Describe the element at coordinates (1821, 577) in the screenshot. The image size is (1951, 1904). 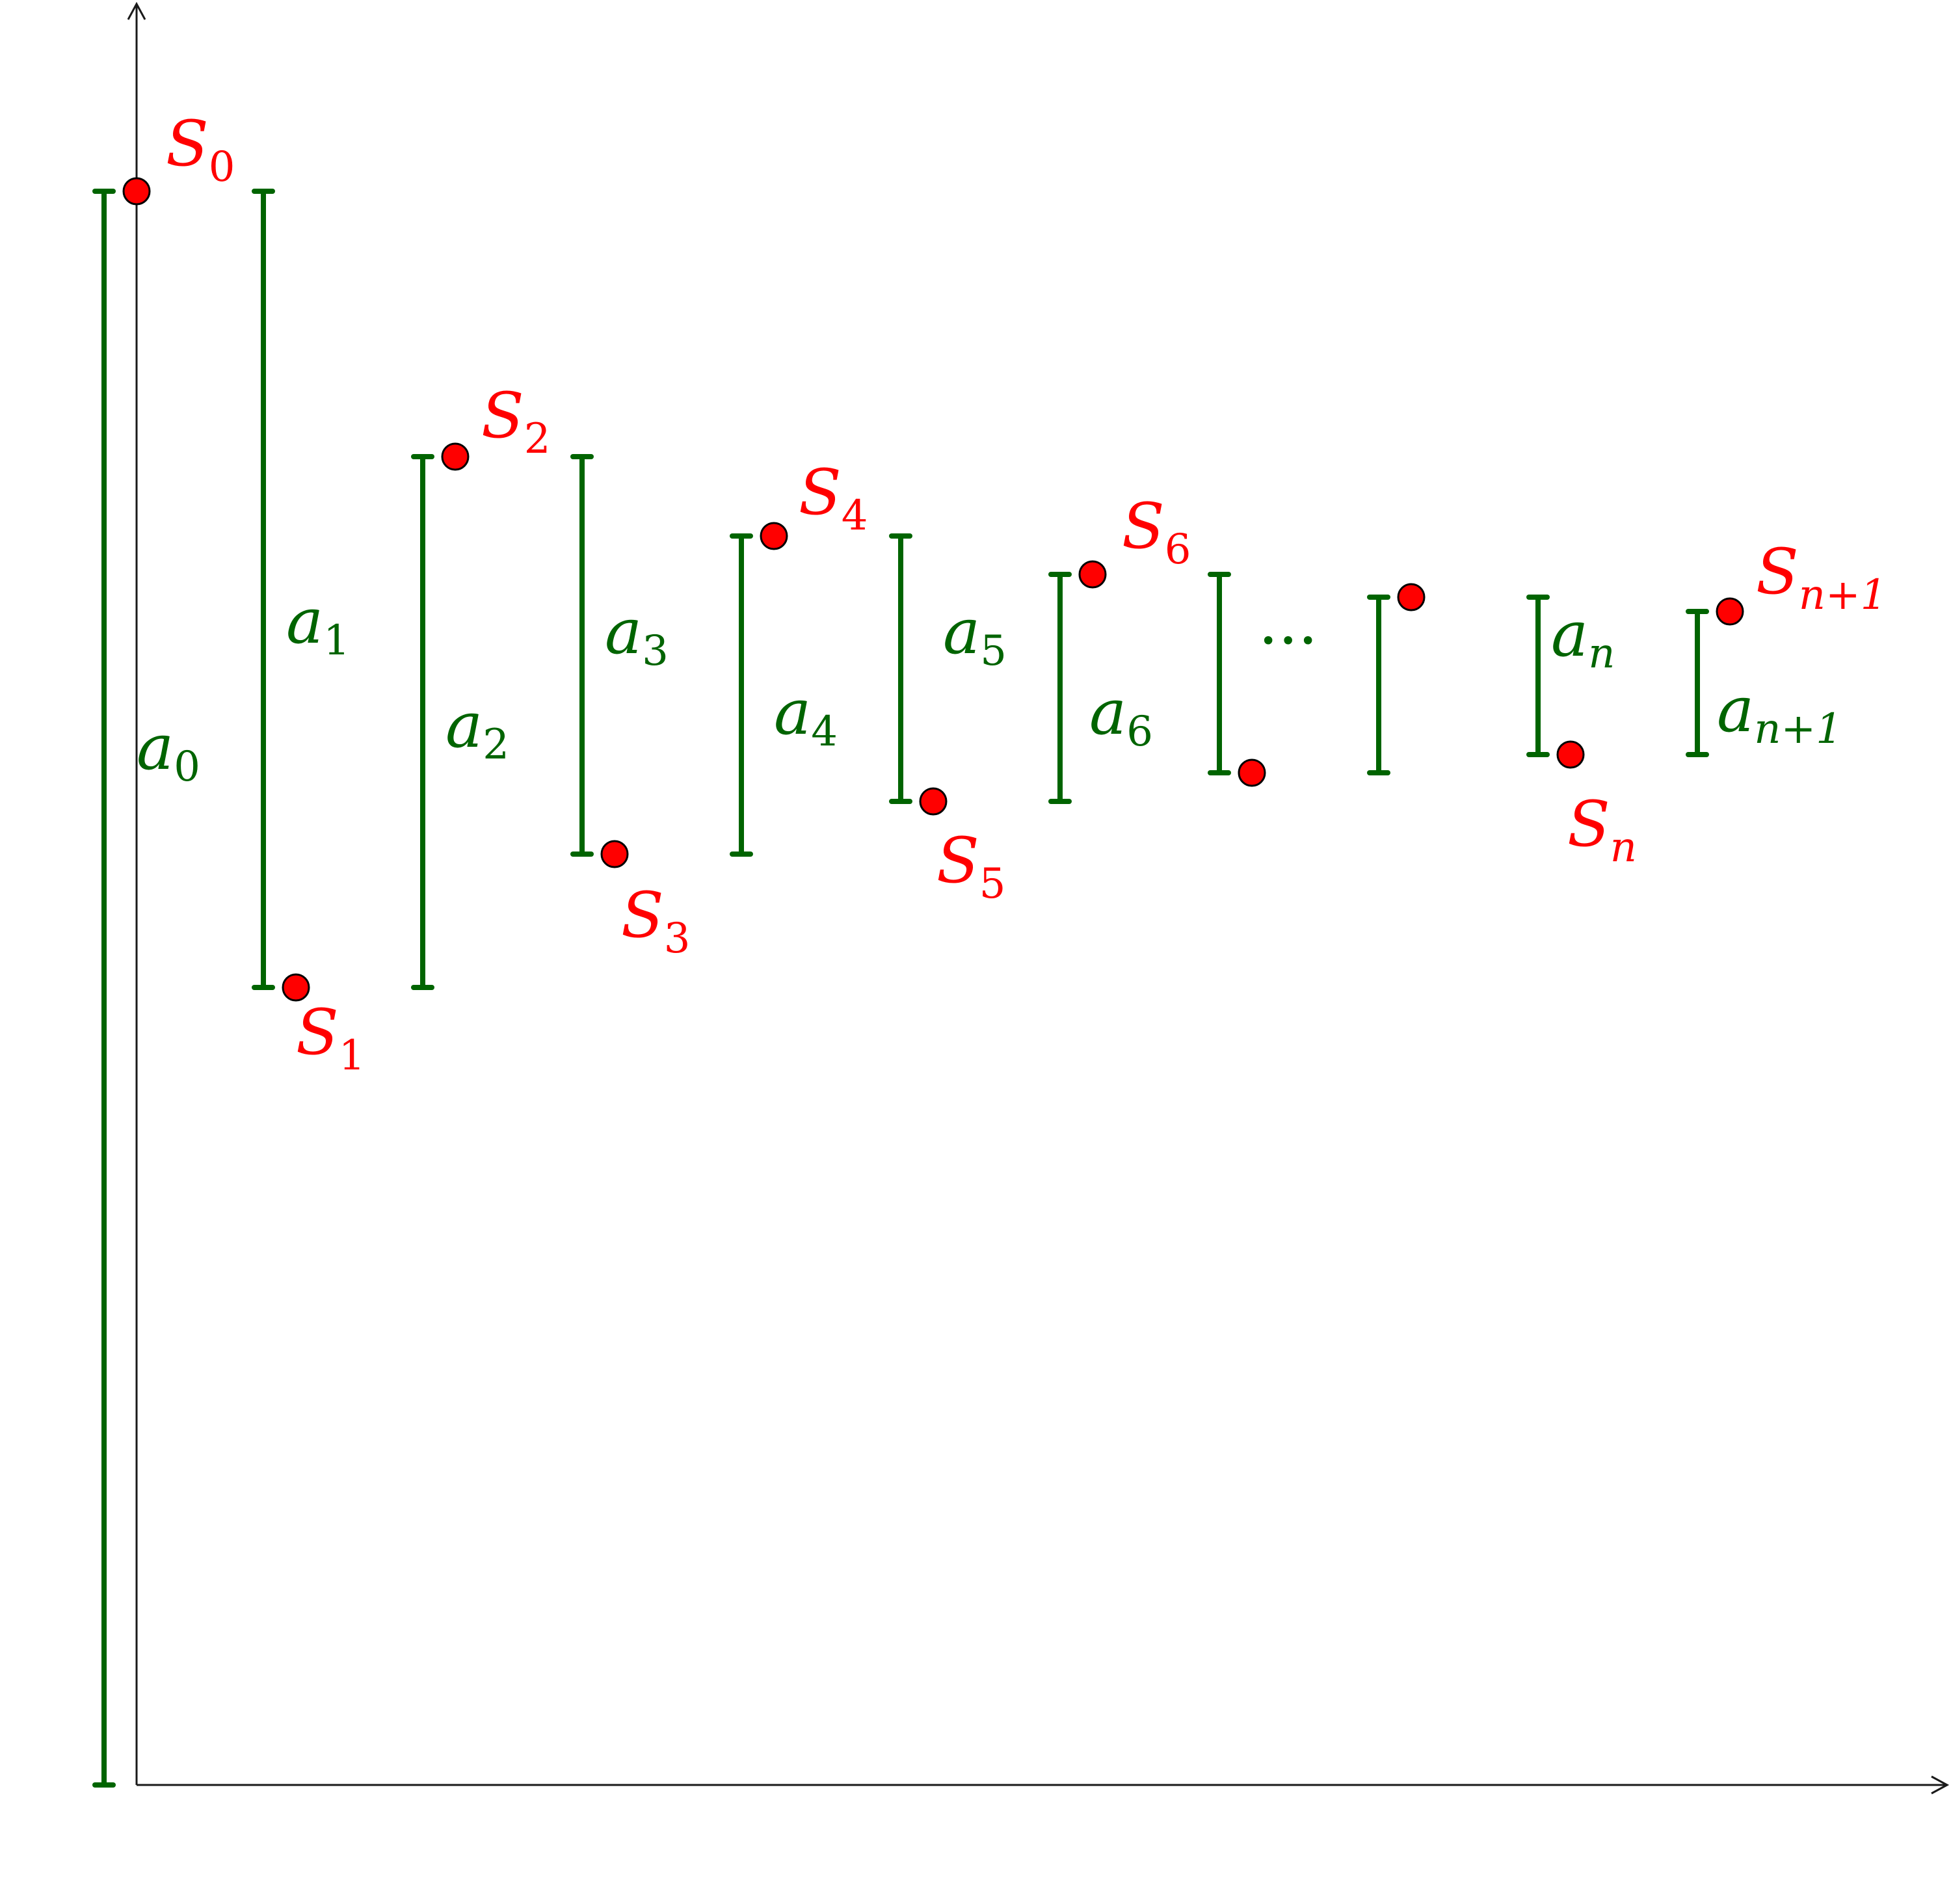
I see `label-sn+1: Sn+1` at that location.